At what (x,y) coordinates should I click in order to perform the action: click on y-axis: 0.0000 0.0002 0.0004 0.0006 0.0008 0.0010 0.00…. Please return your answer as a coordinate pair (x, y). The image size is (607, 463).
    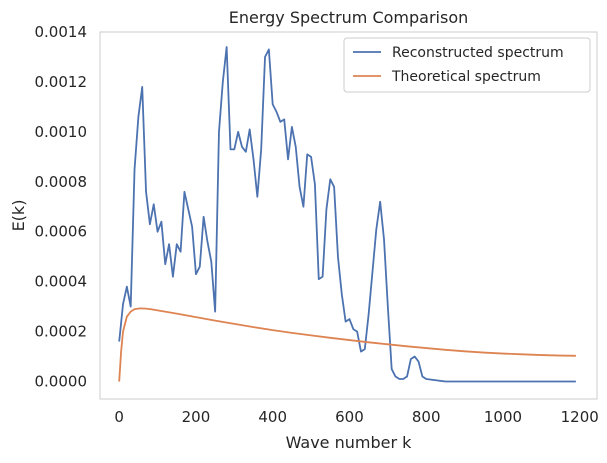
    Looking at the image, I should click on (61, 207).